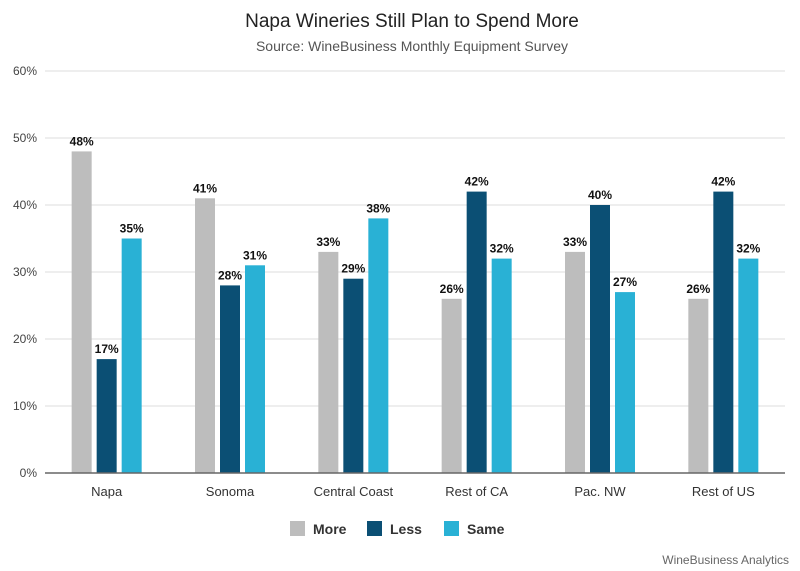  What do you see at coordinates (725, 560) in the screenshot?
I see `footer-credit: WineBusiness Analytics` at bounding box center [725, 560].